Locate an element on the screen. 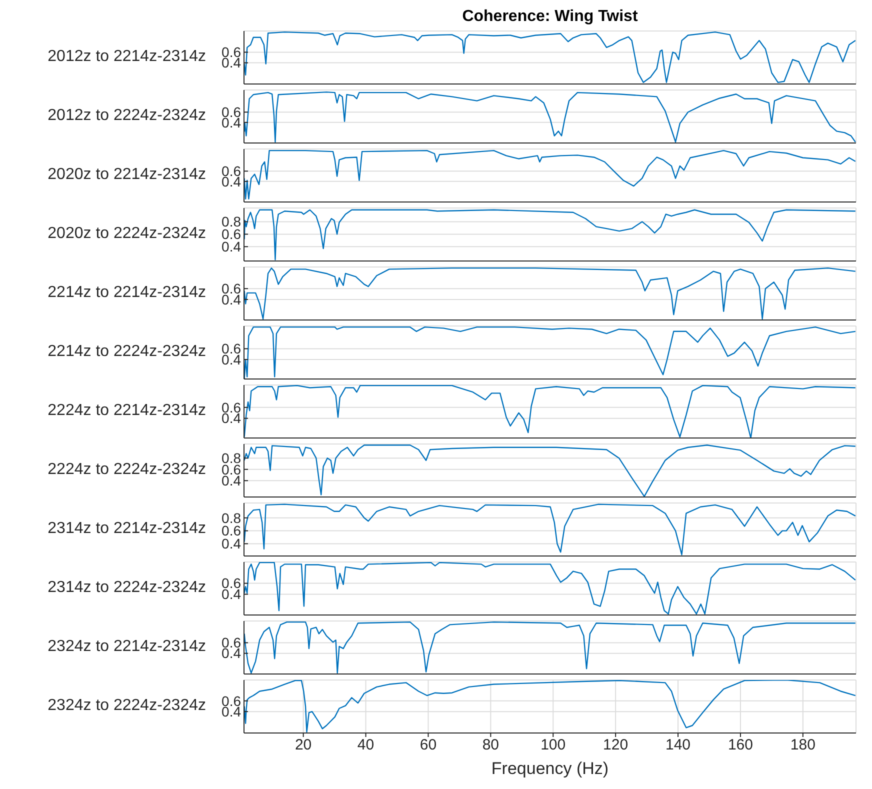 This screenshot has height=789, width=872. x-tick-label: 80 is located at coordinates (491, 745).